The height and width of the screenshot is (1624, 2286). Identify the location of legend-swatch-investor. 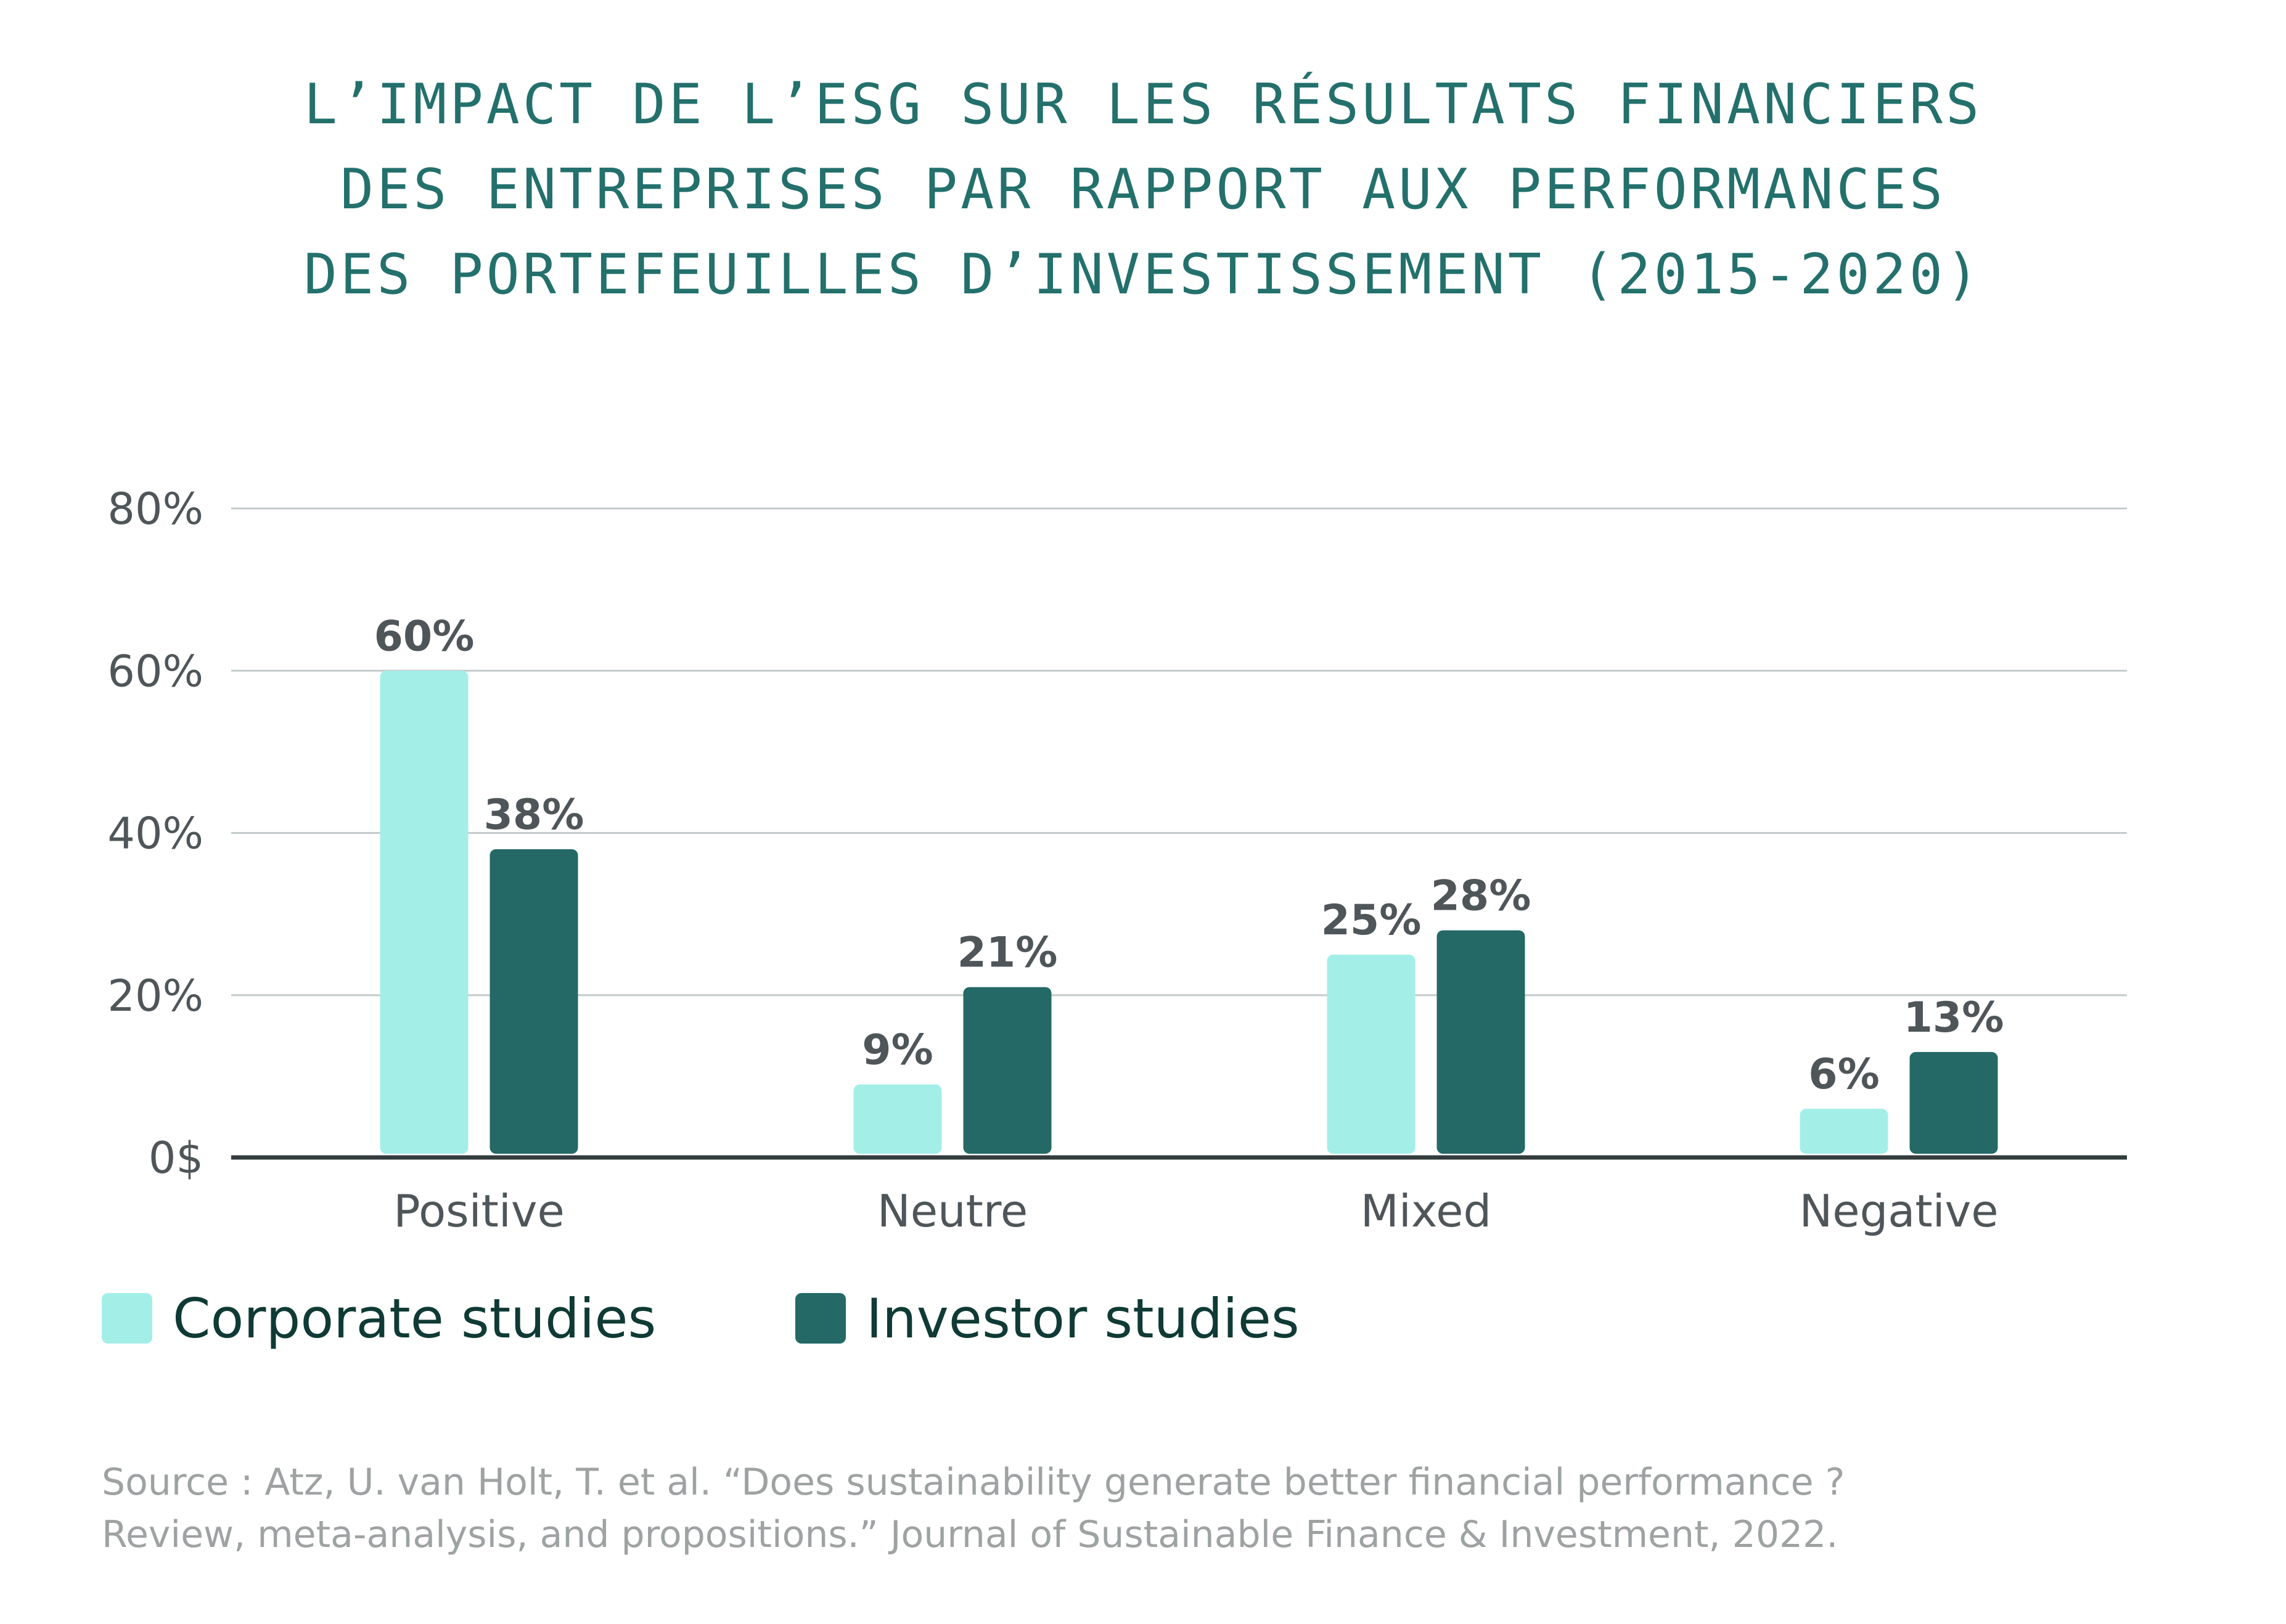
(820, 1318).